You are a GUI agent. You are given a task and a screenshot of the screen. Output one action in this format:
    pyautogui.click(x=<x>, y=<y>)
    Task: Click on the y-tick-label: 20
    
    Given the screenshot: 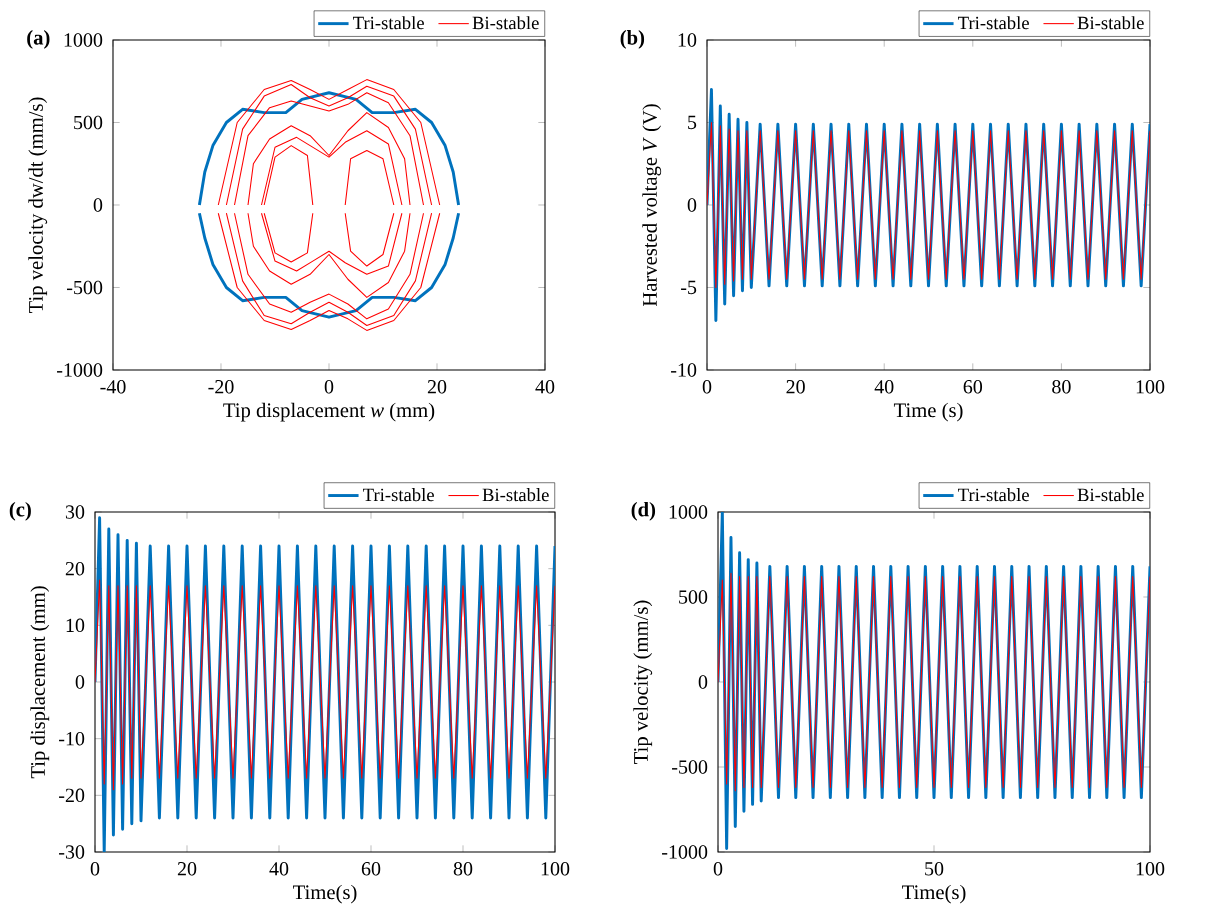 What is the action you would take?
    pyautogui.click(x=75, y=568)
    